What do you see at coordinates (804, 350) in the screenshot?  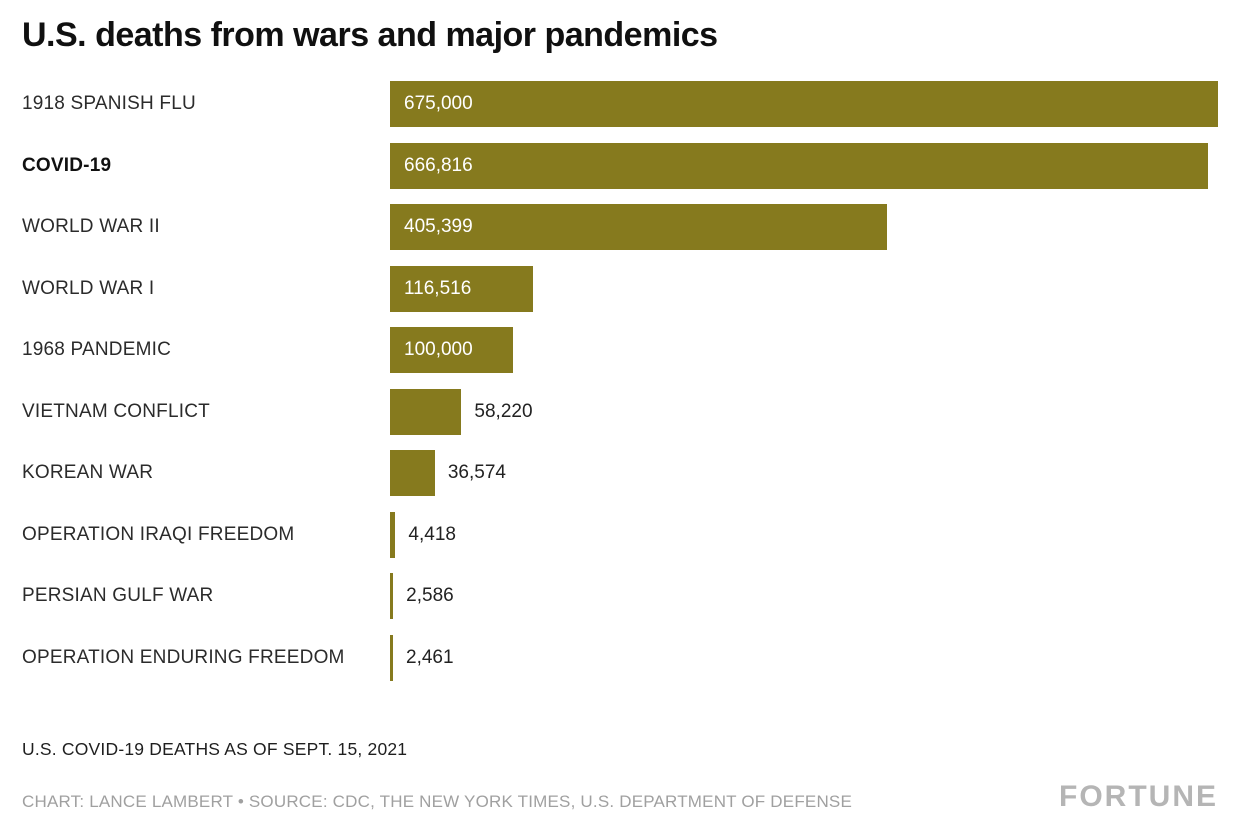 I see `bar-area: 100,000` at bounding box center [804, 350].